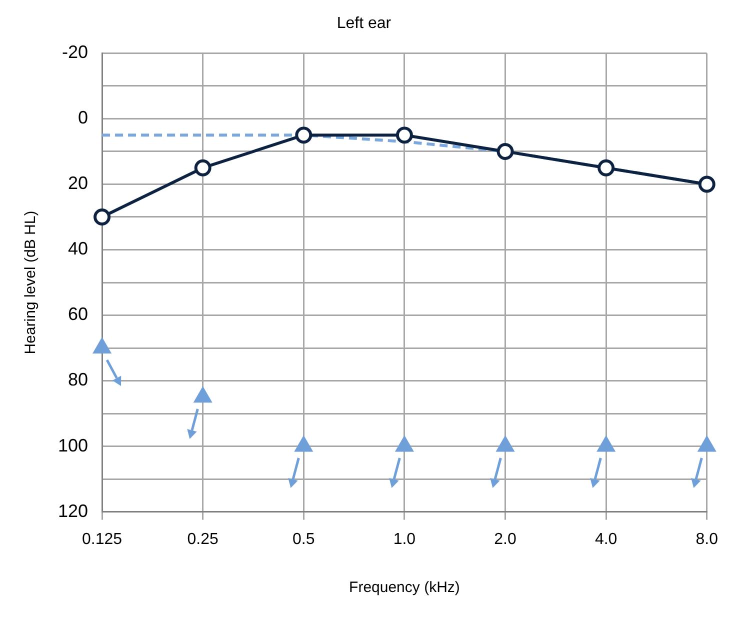  Describe the element at coordinates (78, 380) in the screenshot. I see `y-tick-label: 80` at that location.